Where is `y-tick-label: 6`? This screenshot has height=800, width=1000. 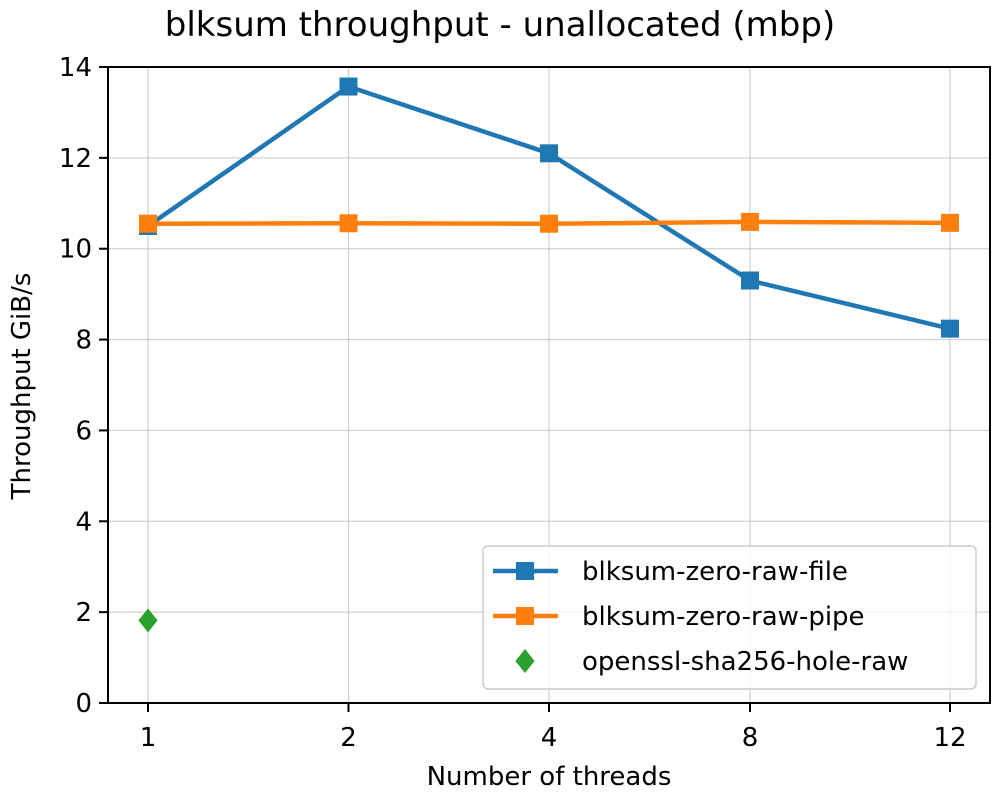
y-tick-label: 6 is located at coordinates (83, 431).